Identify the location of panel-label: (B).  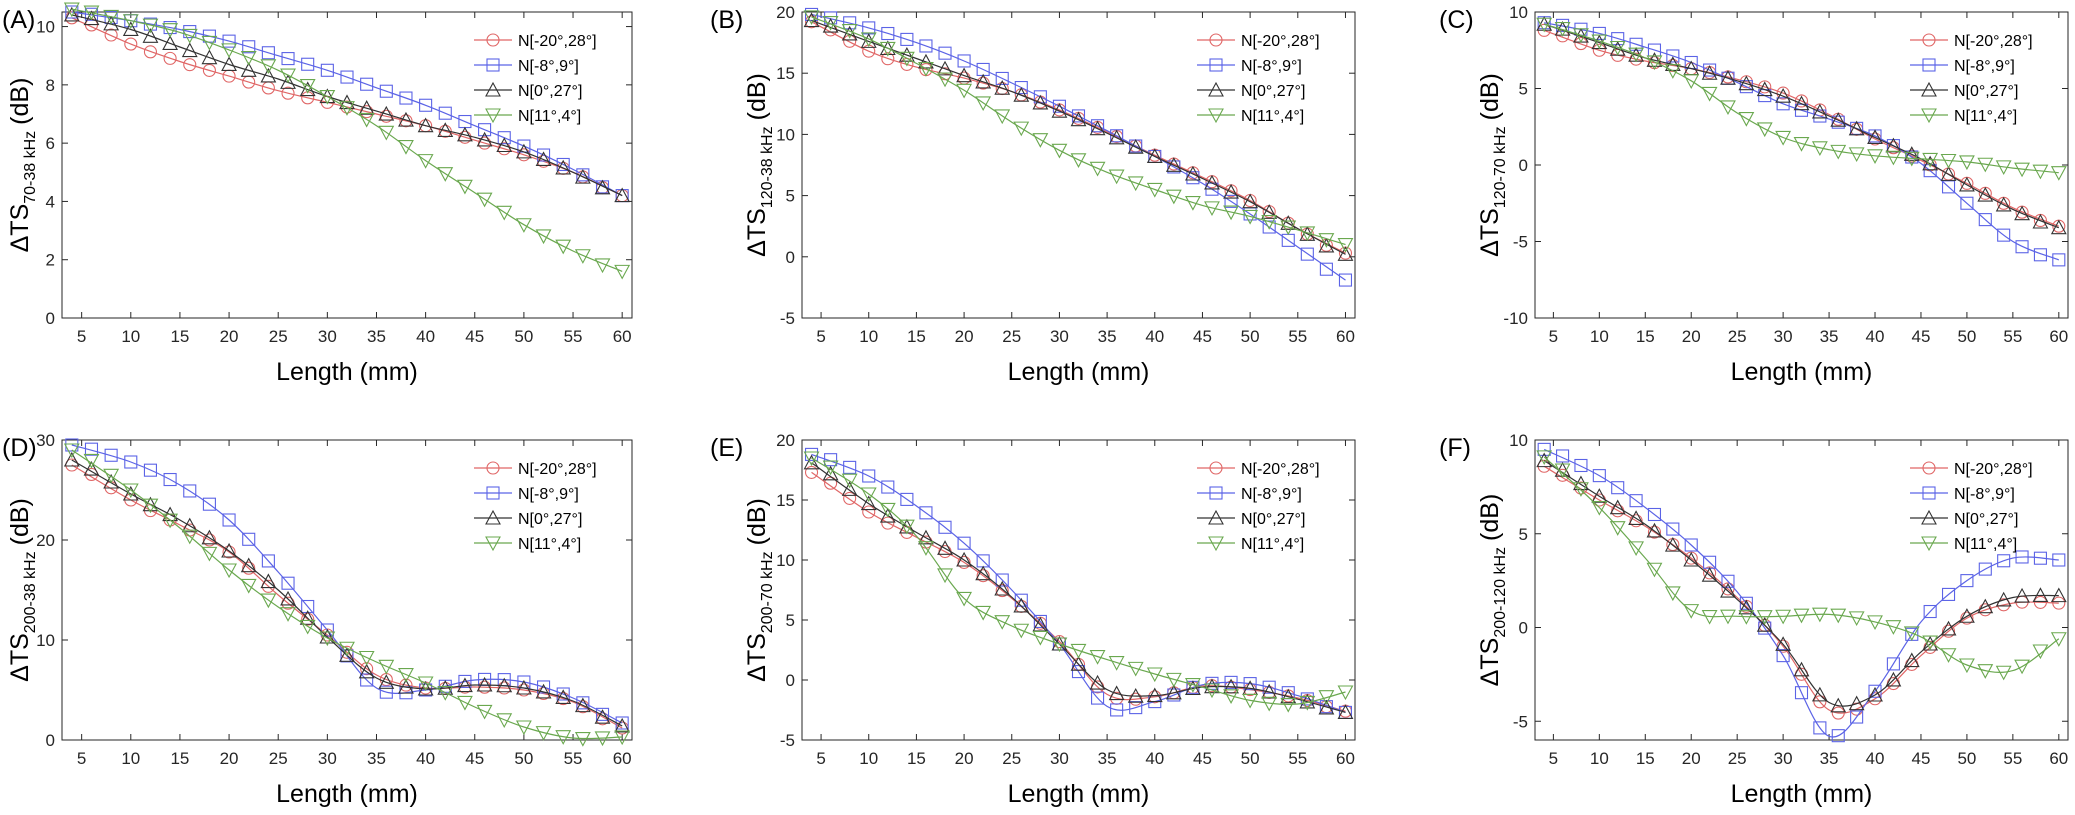
(726, 20).